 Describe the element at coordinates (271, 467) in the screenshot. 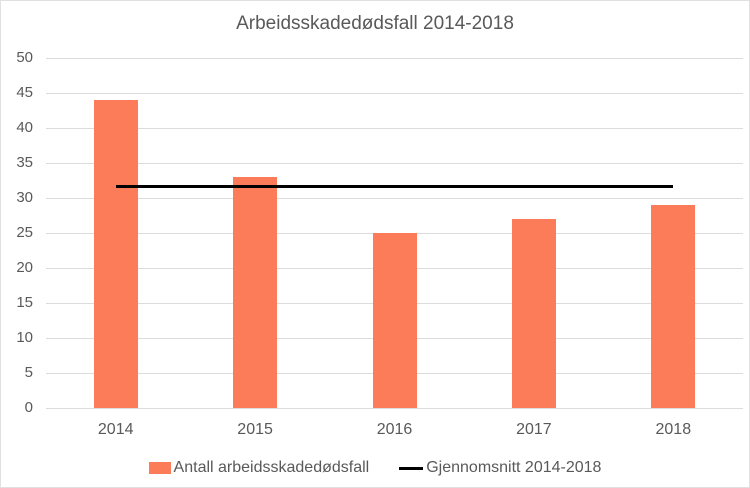

I see `legend-label-bars: Antall arbeidsskadedødsfall` at that location.